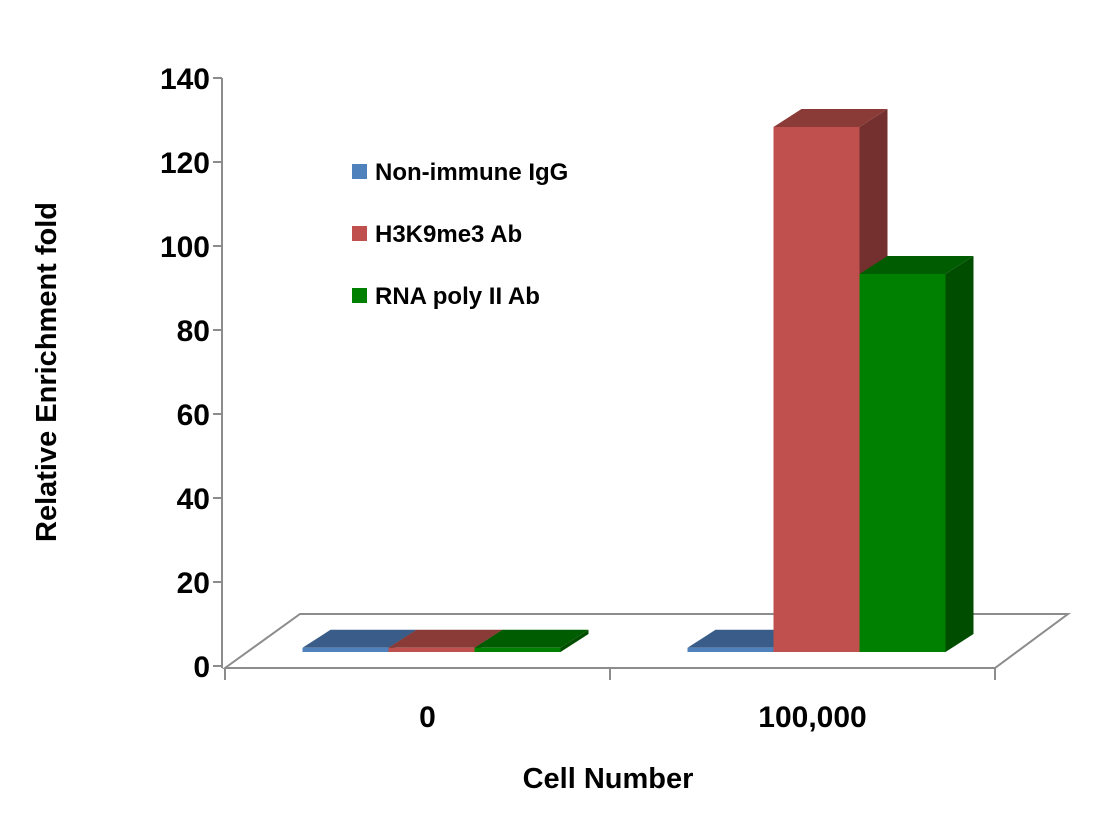 This screenshot has width=1107, height=815. What do you see at coordinates (457, 296) in the screenshot?
I see `legend-label: RNA poly II Ab` at bounding box center [457, 296].